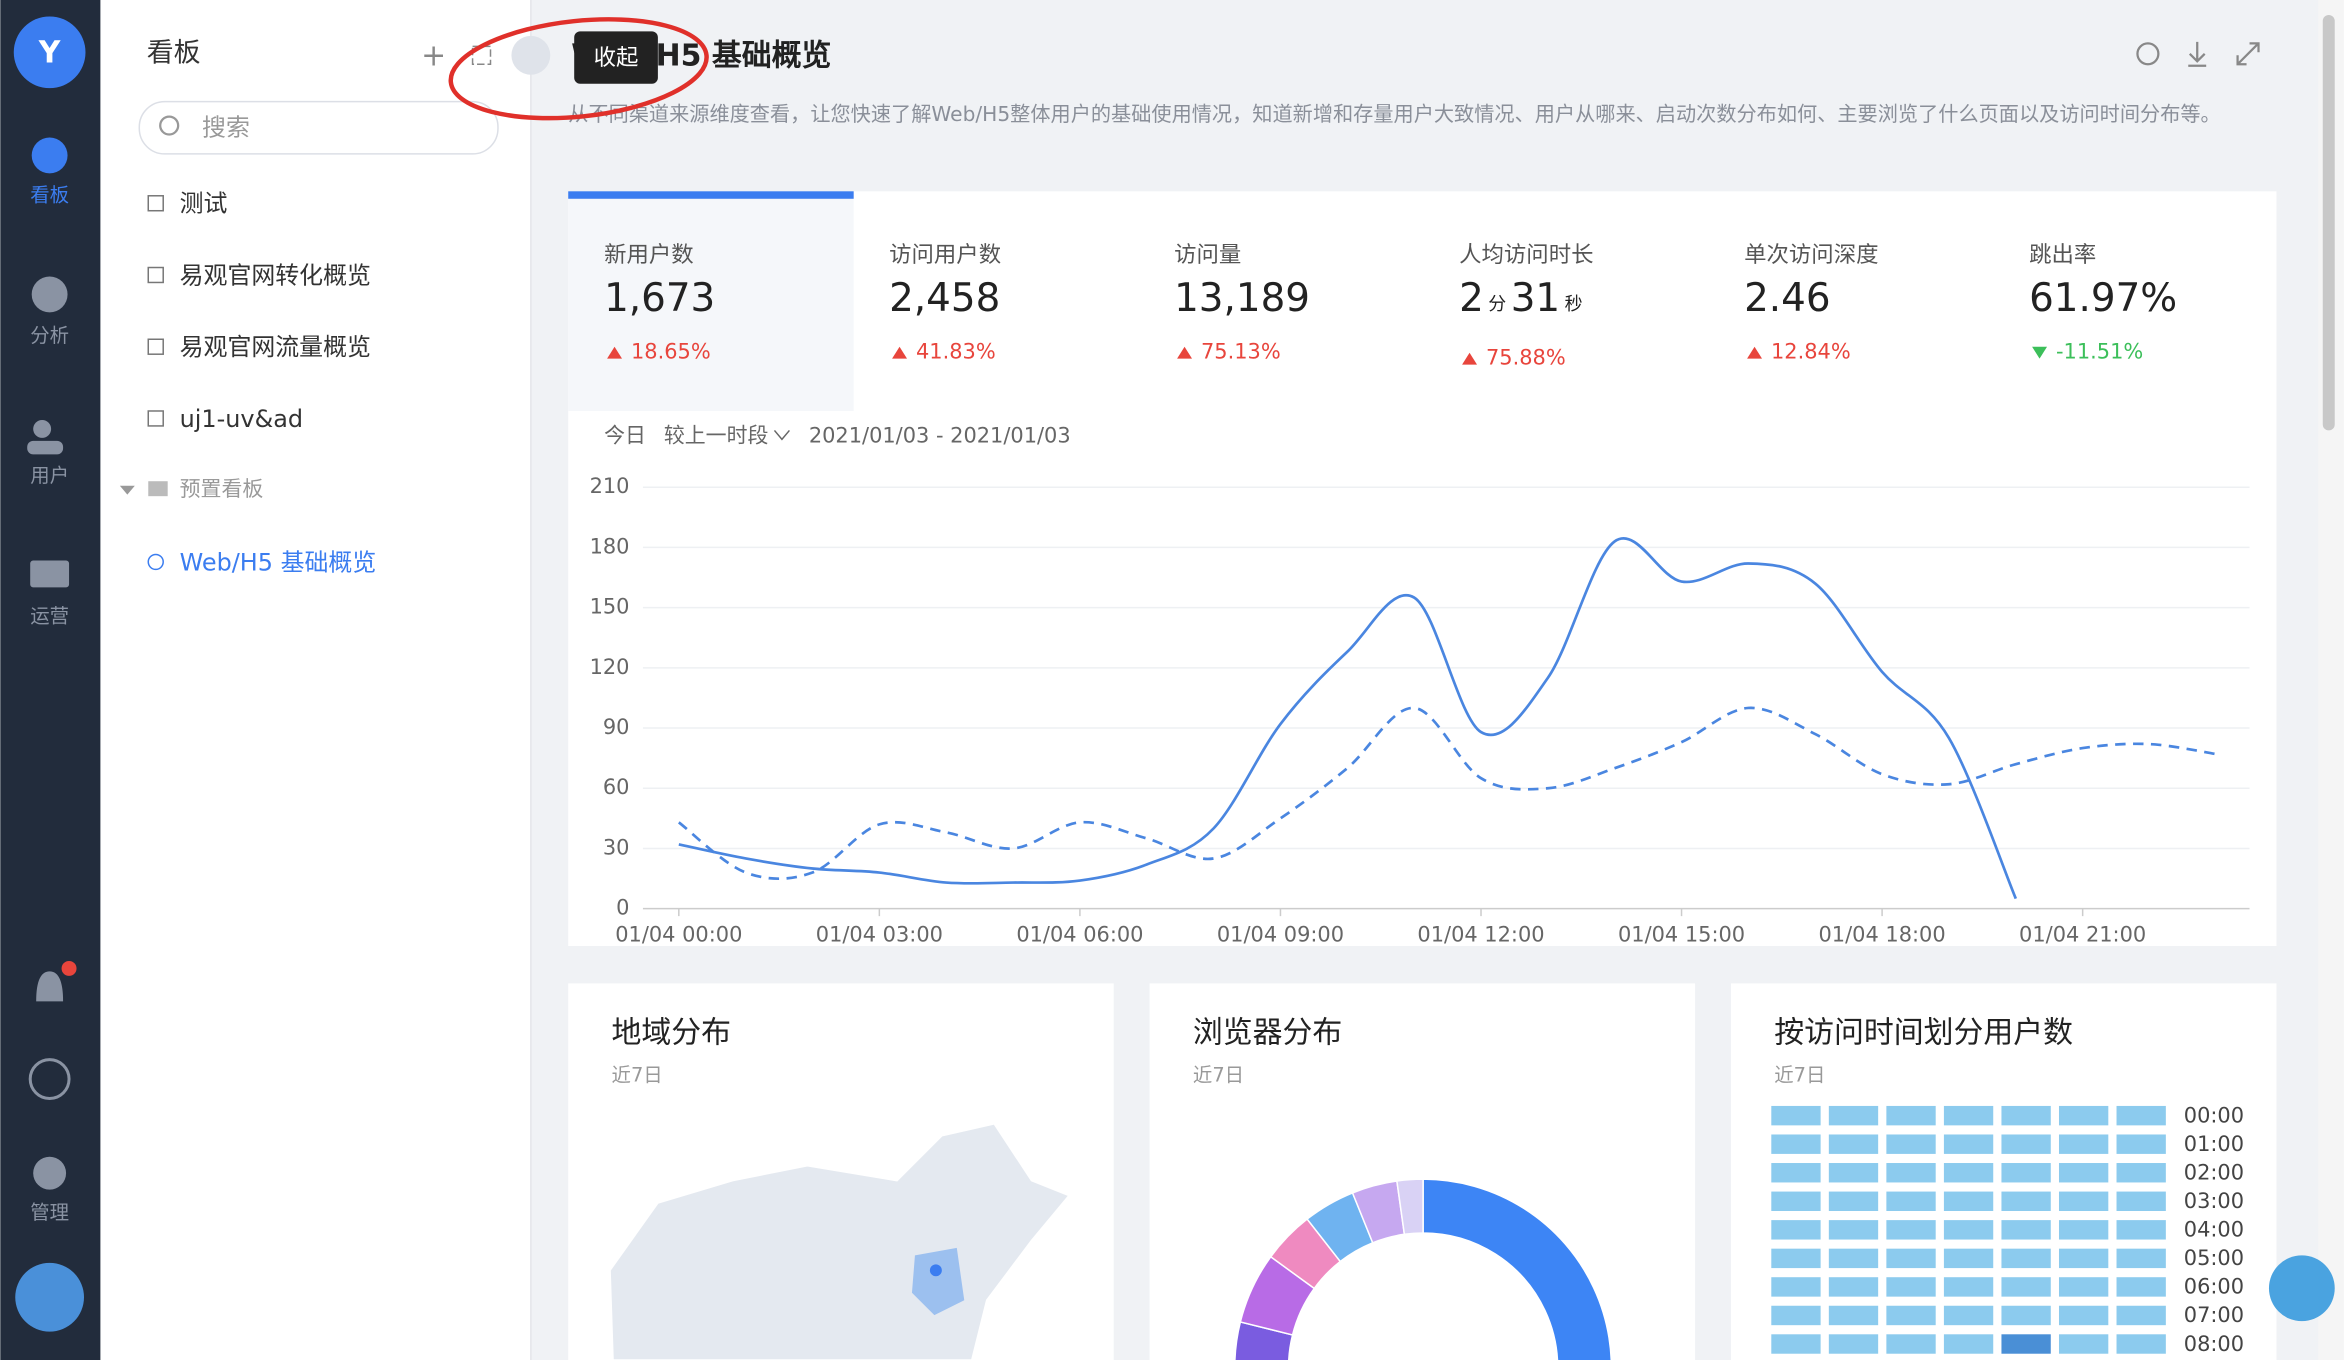 This screenshot has width=2344, height=1364. What do you see at coordinates (1480, 935) in the screenshot?
I see `x-tick-label: 01/04 12:00` at bounding box center [1480, 935].